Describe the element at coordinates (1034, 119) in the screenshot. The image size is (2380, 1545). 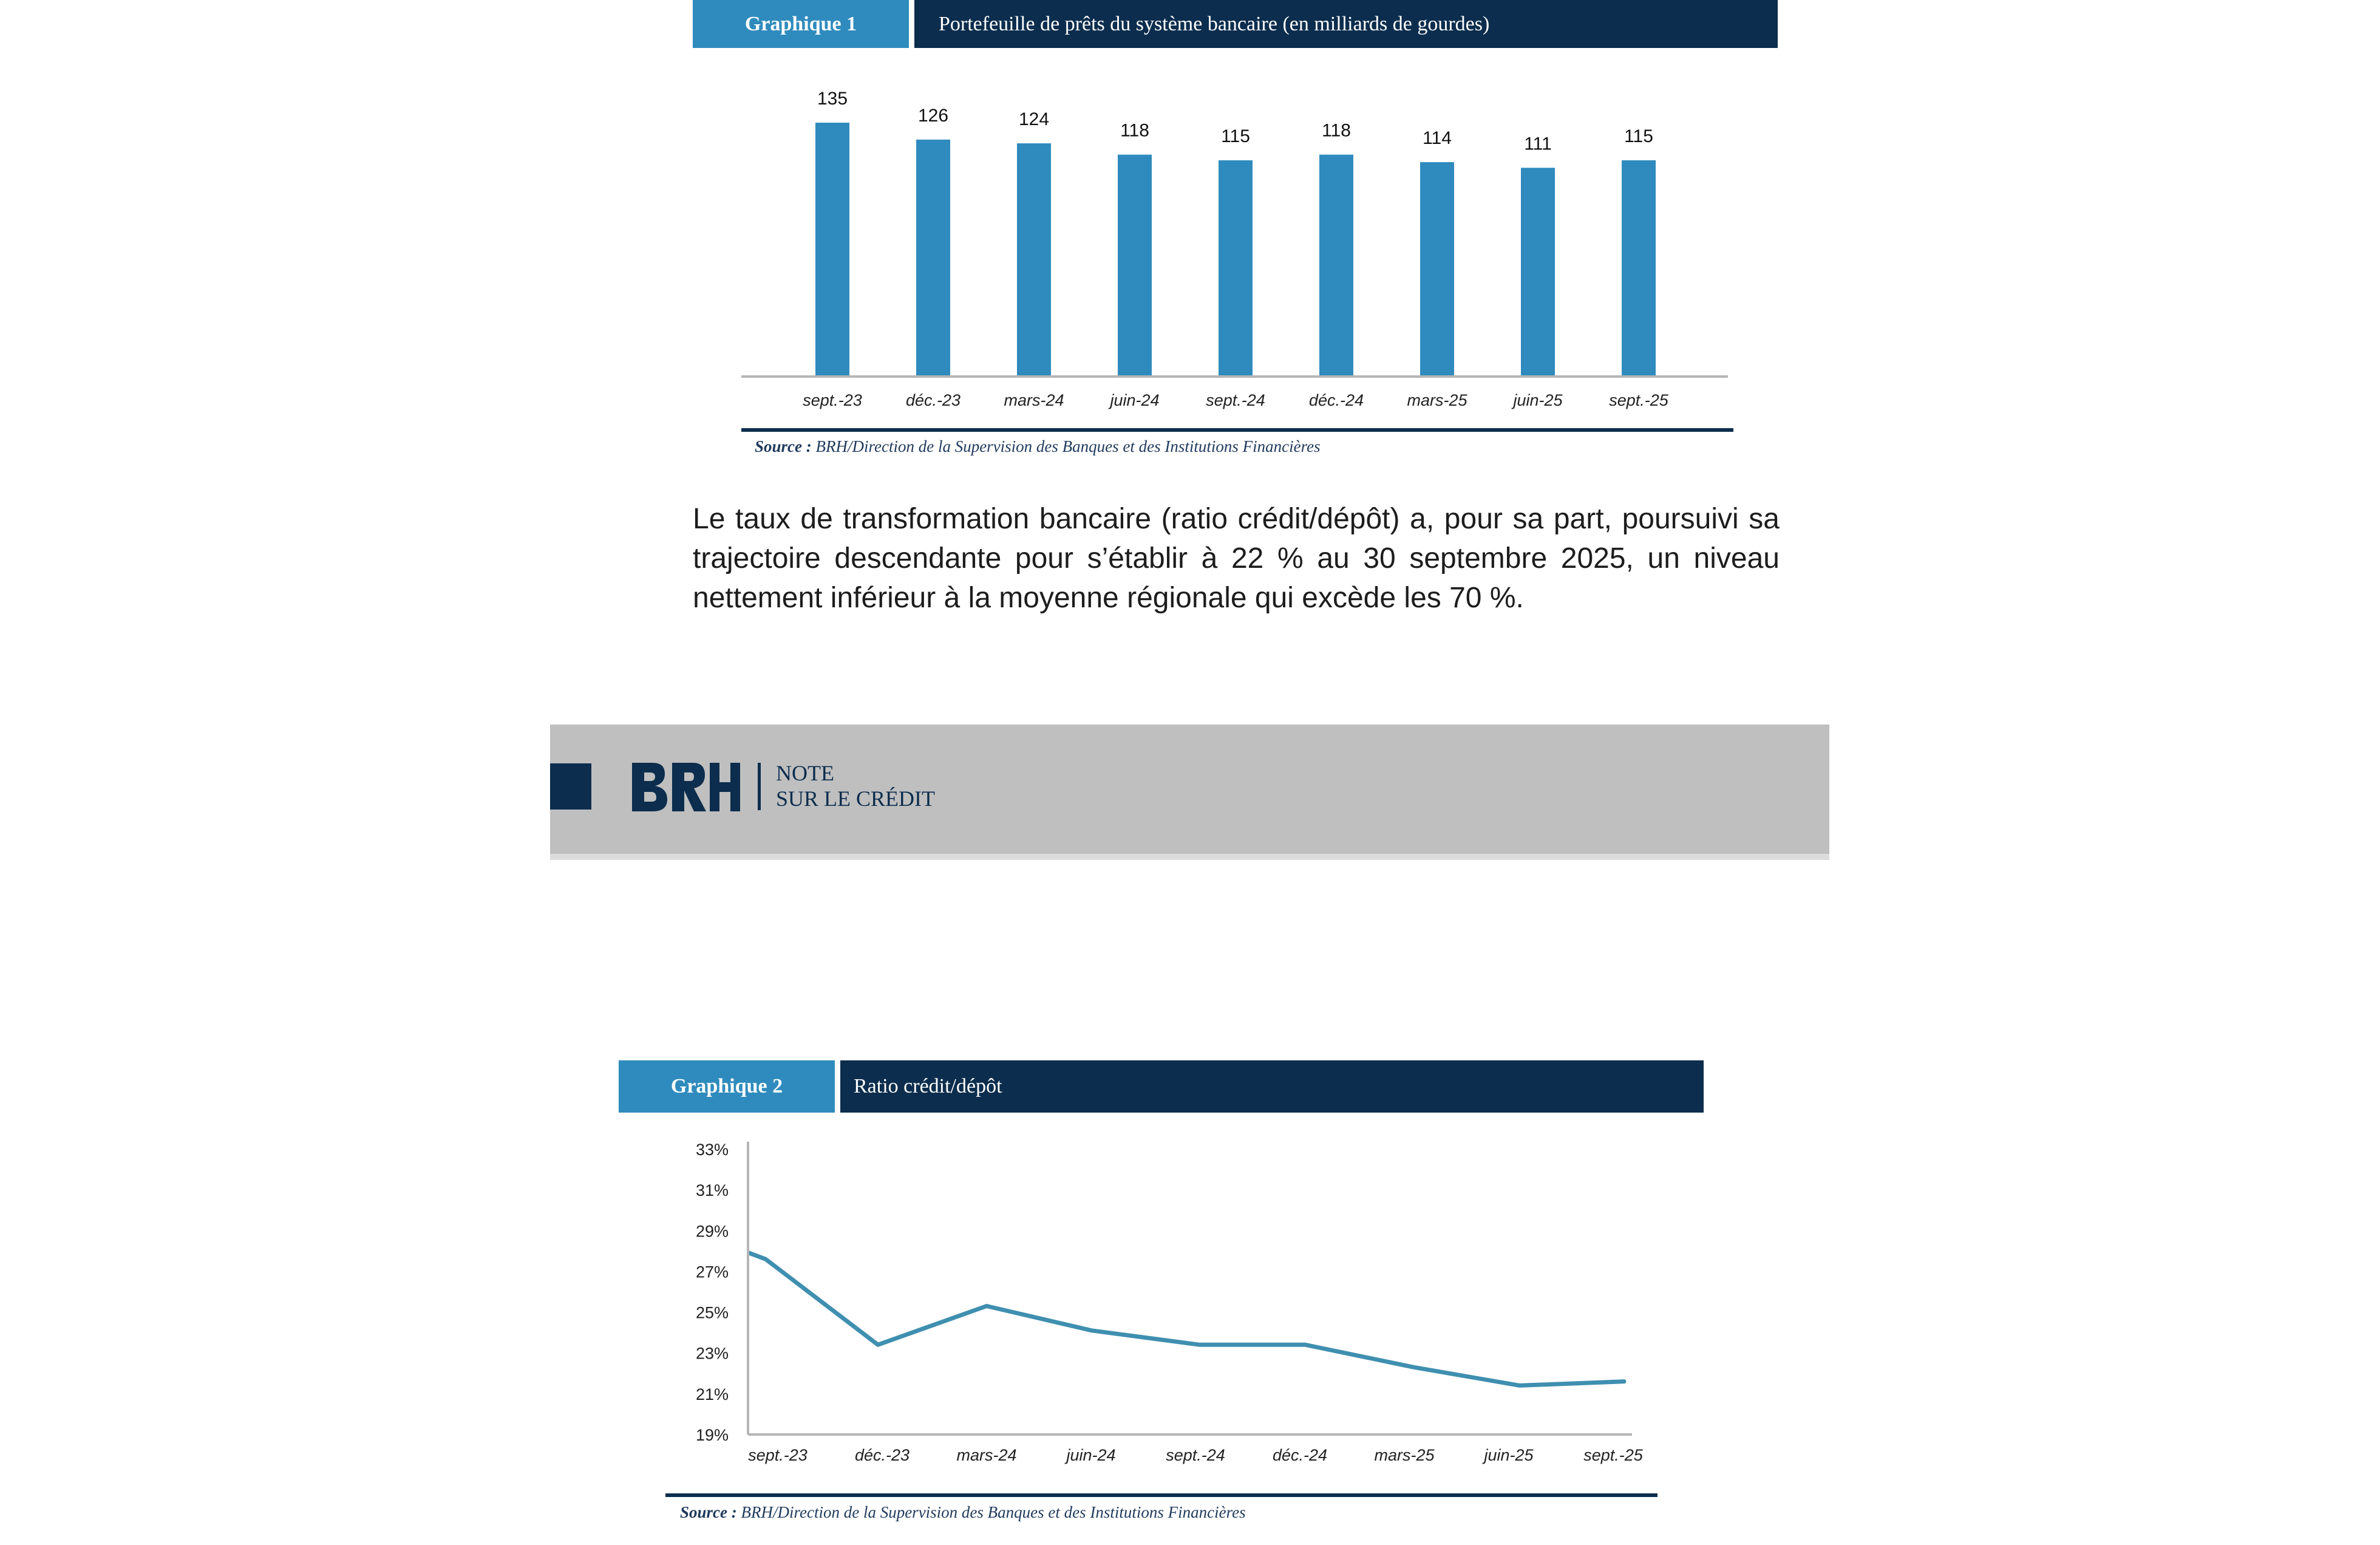
I see `bar-value-label: 124` at that location.